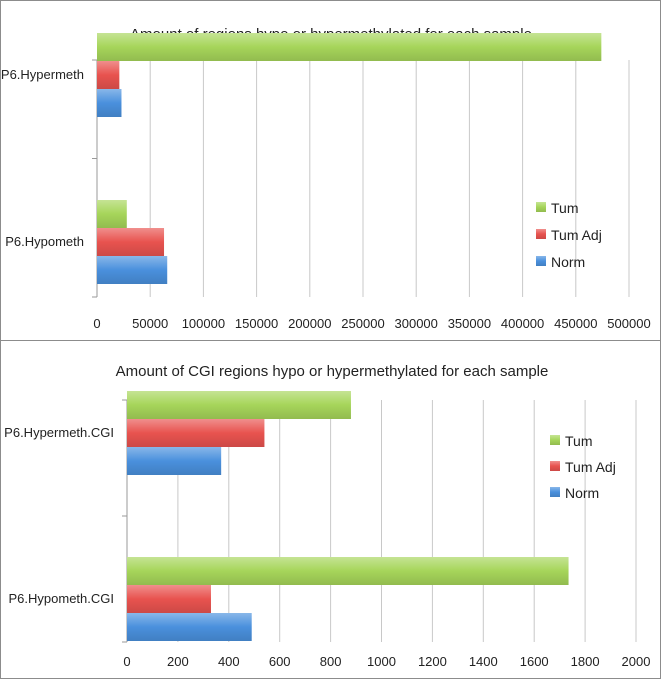  What do you see at coordinates (309, 323) in the screenshot?
I see `x-tick-label: 200000` at bounding box center [309, 323].